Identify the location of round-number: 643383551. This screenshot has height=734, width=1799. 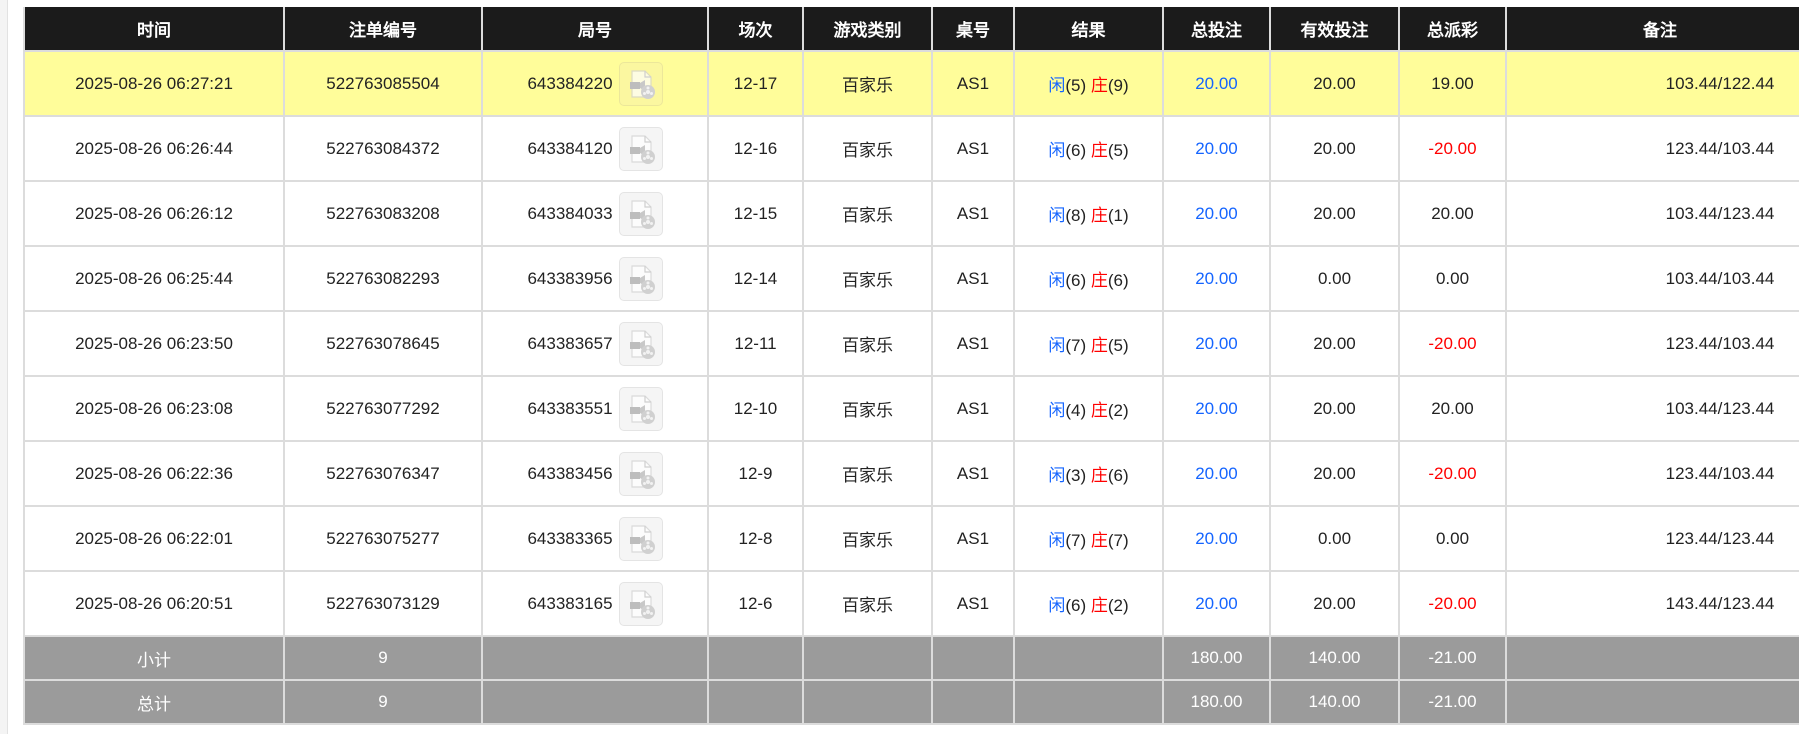
(570, 408).